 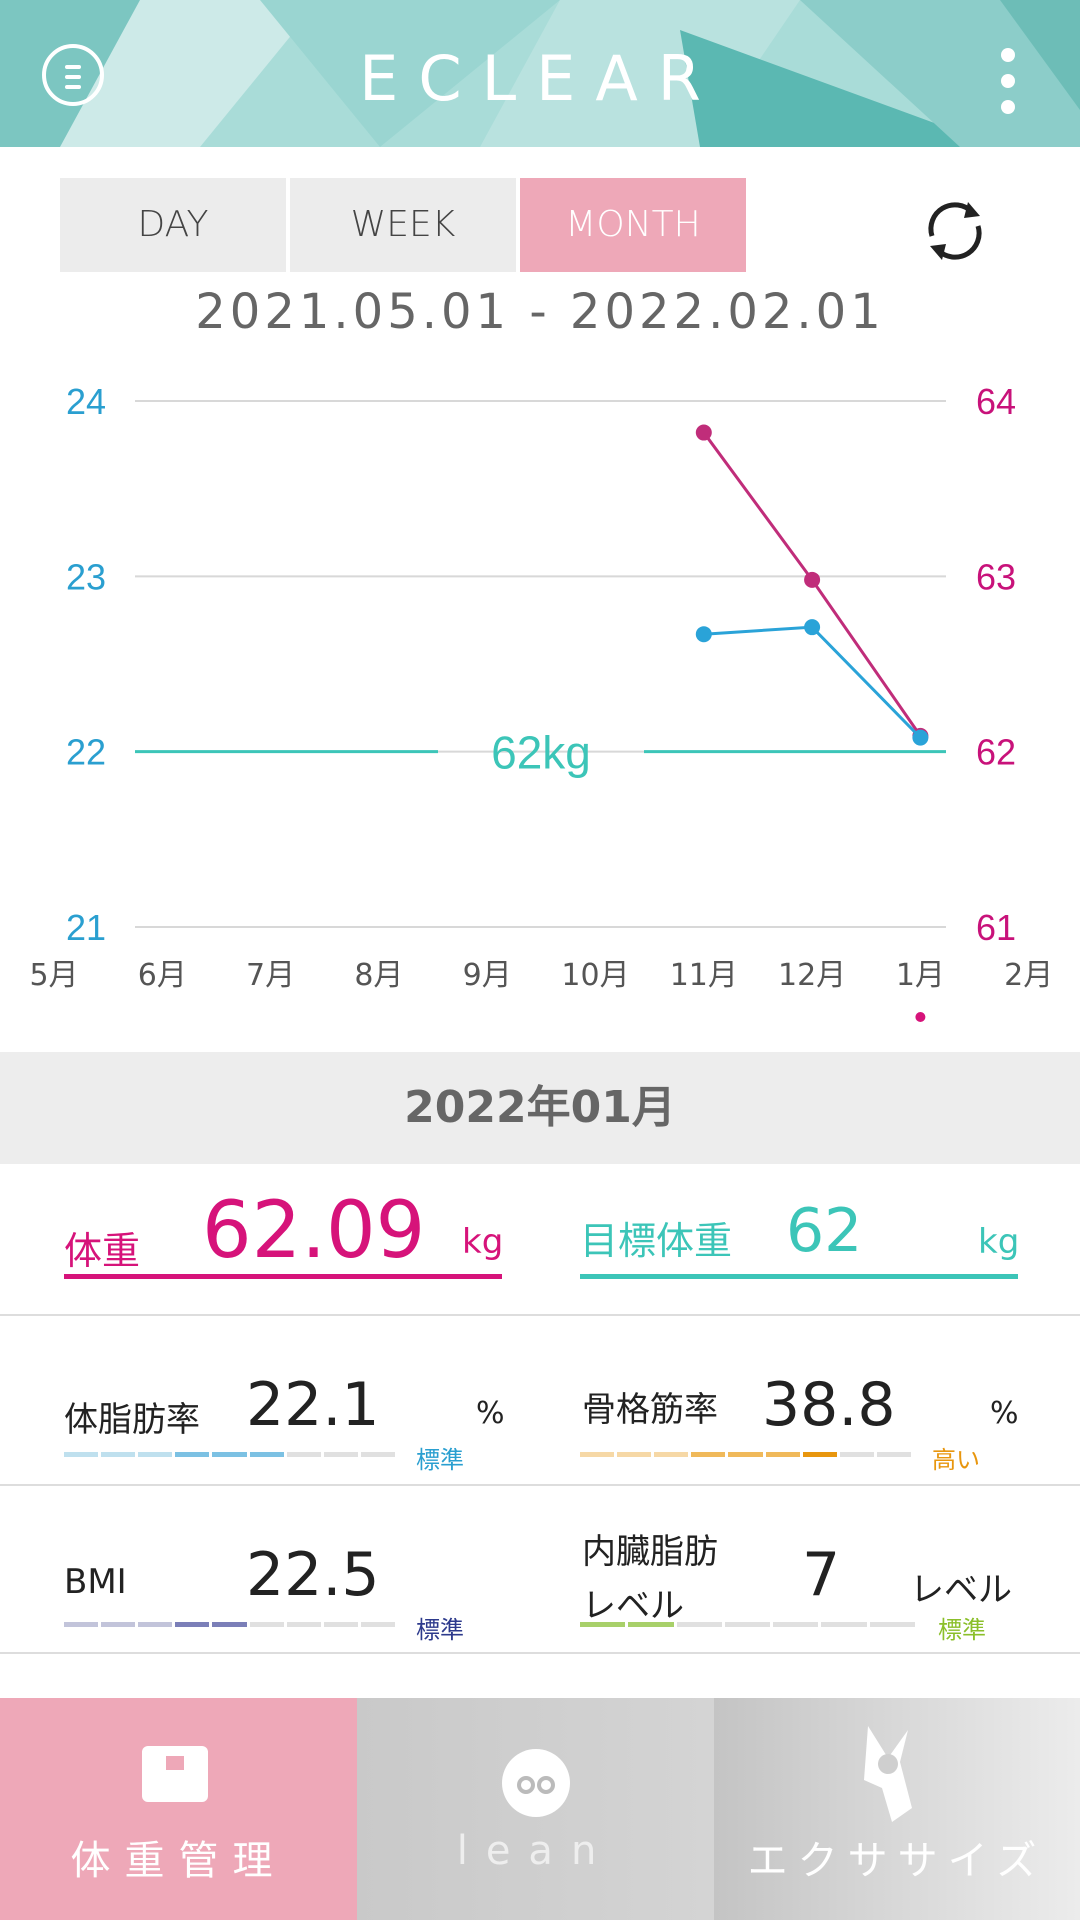 I want to click on muscle-unit: %, so click(x=1004, y=1413).